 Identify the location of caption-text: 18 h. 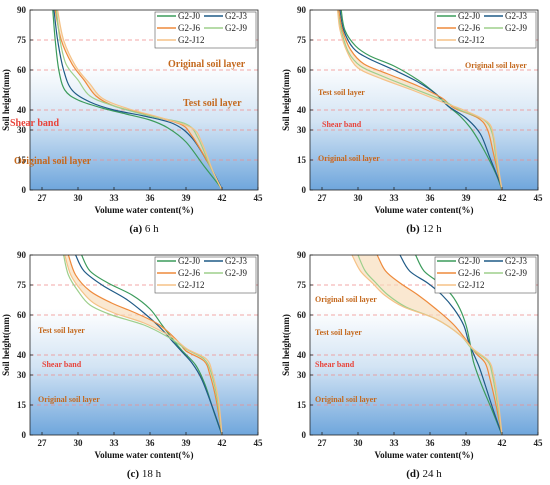
(150, 474).